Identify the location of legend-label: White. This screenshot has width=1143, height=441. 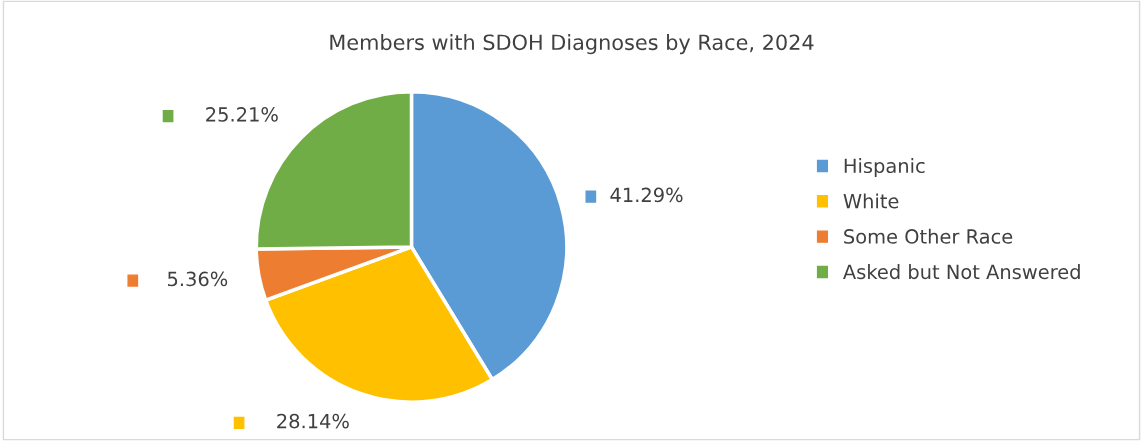
(871, 201).